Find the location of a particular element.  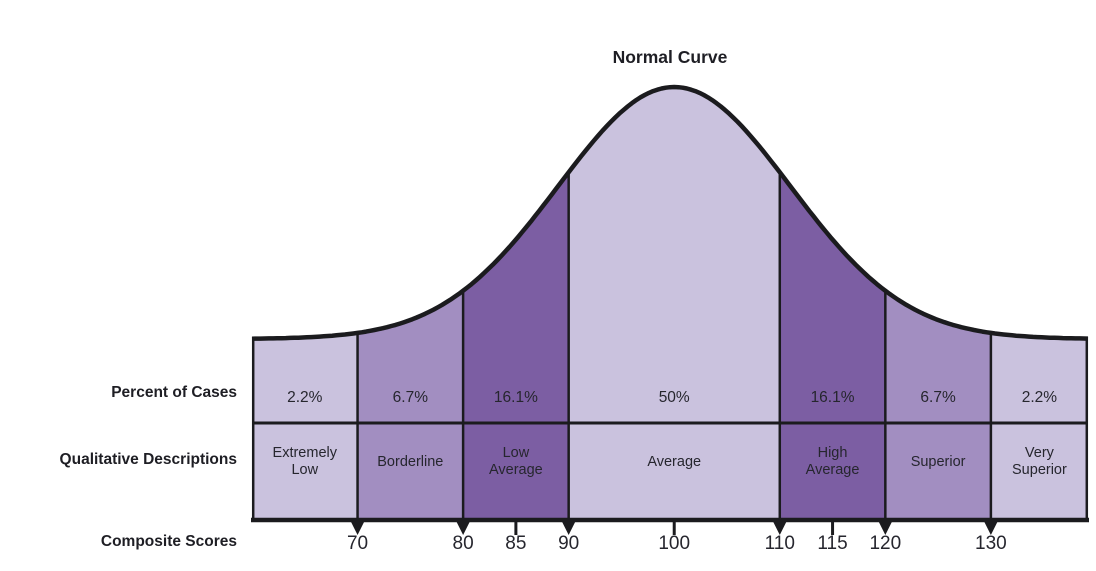

score-tick-label: 85 is located at coordinates (516, 543).